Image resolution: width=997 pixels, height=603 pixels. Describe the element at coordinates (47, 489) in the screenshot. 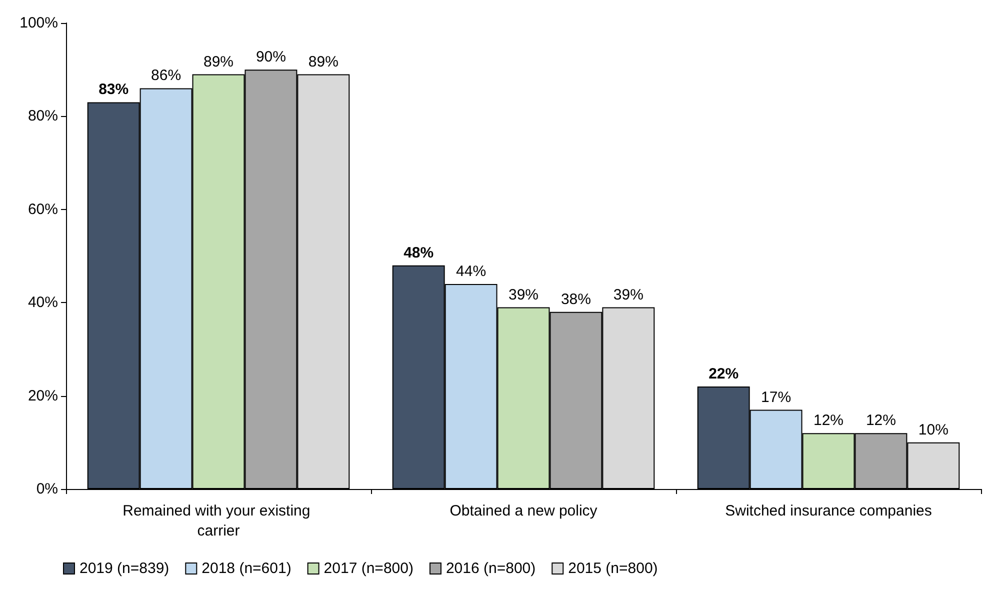

I see `y-tick-label: 0%` at that location.